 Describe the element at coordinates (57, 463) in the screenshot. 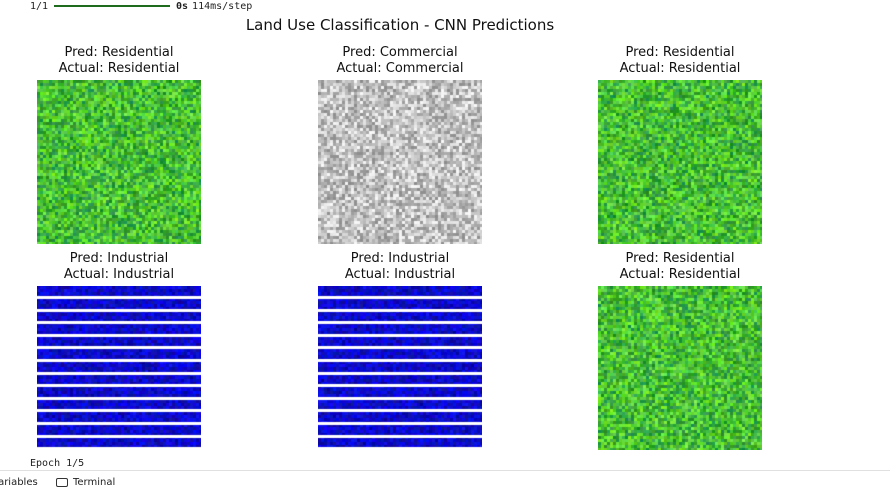

I see `epoch-log: Epoch 1/5` at that location.